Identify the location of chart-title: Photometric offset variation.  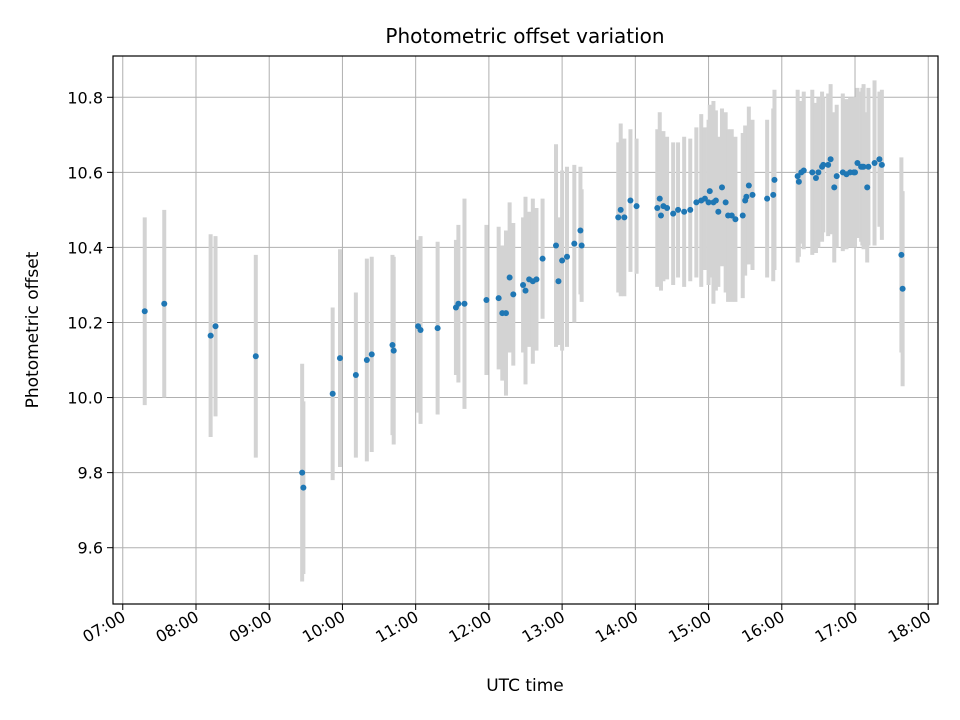
(524, 36).